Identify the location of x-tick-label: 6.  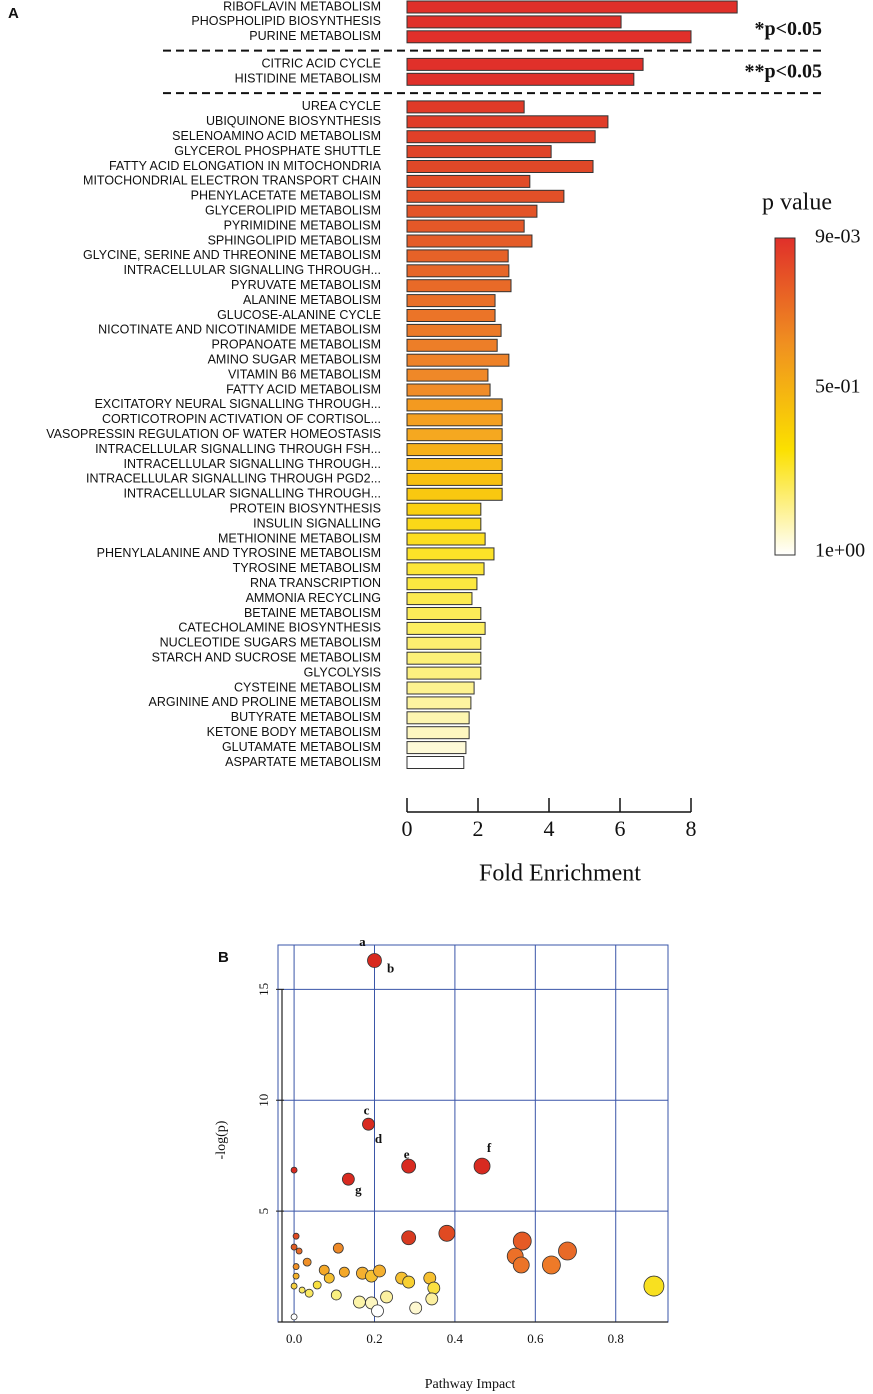
(620, 828).